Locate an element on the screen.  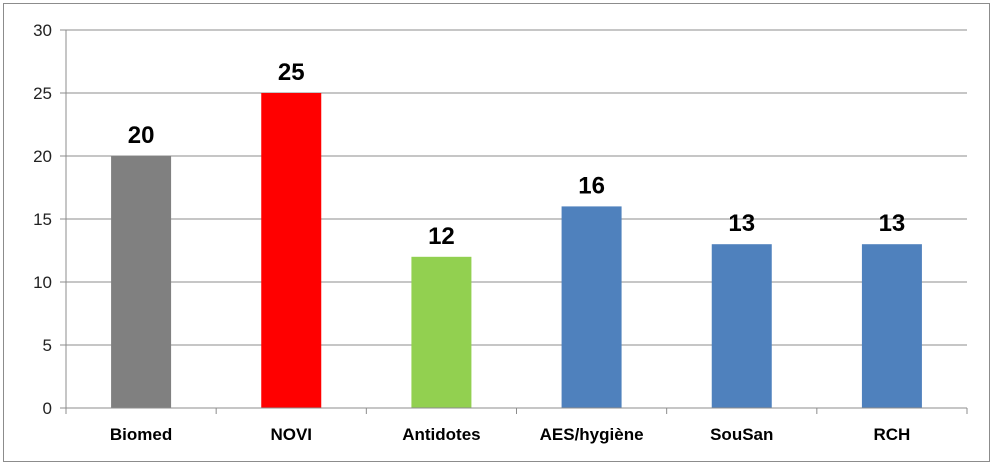
bar-AES/hygiène is located at coordinates (591, 307).